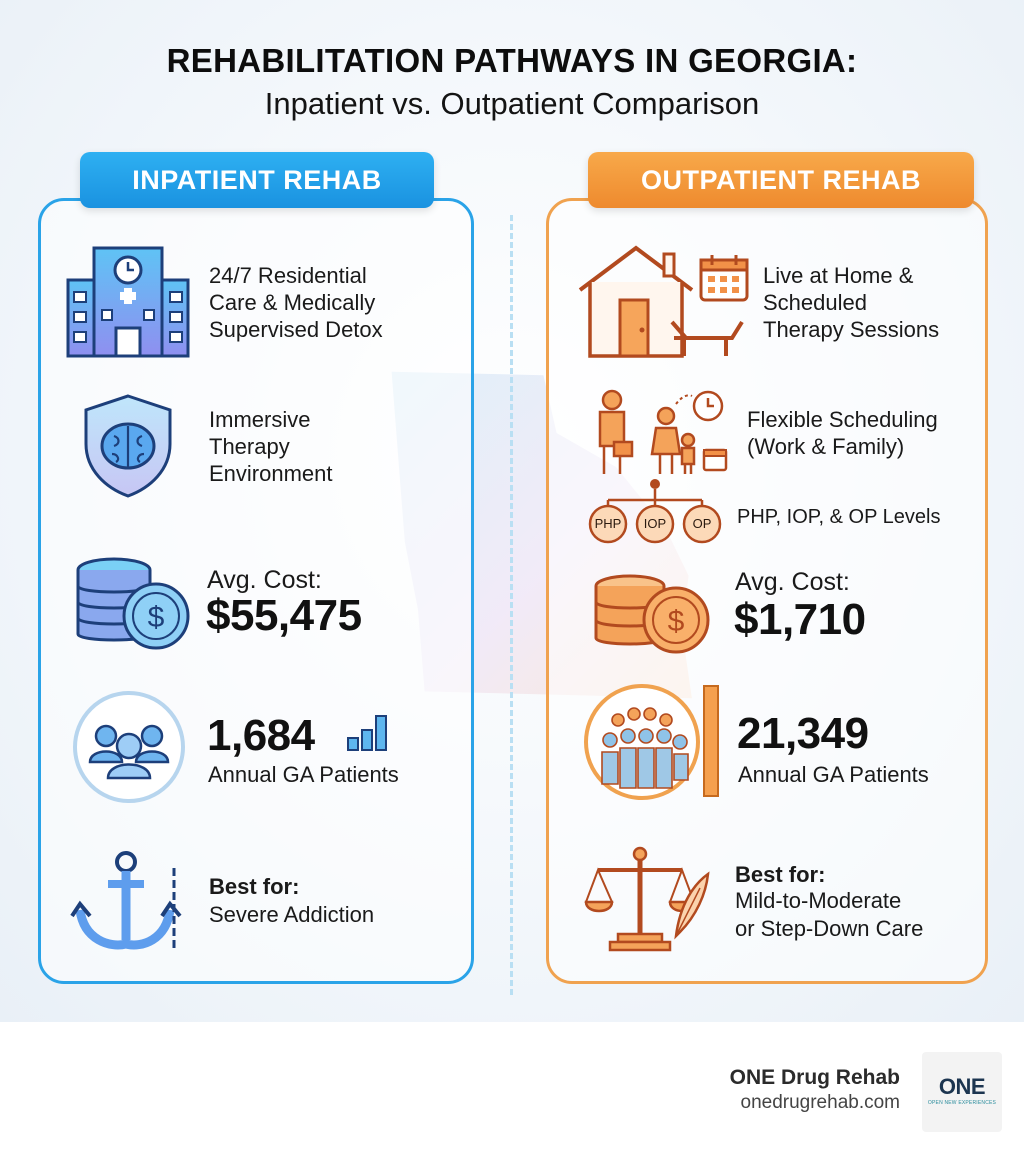 Image resolution: width=1024 pixels, height=1154 pixels. Describe the element at coordinates (724, 278) in the screenshot. I see `calendar-icon` at that location.